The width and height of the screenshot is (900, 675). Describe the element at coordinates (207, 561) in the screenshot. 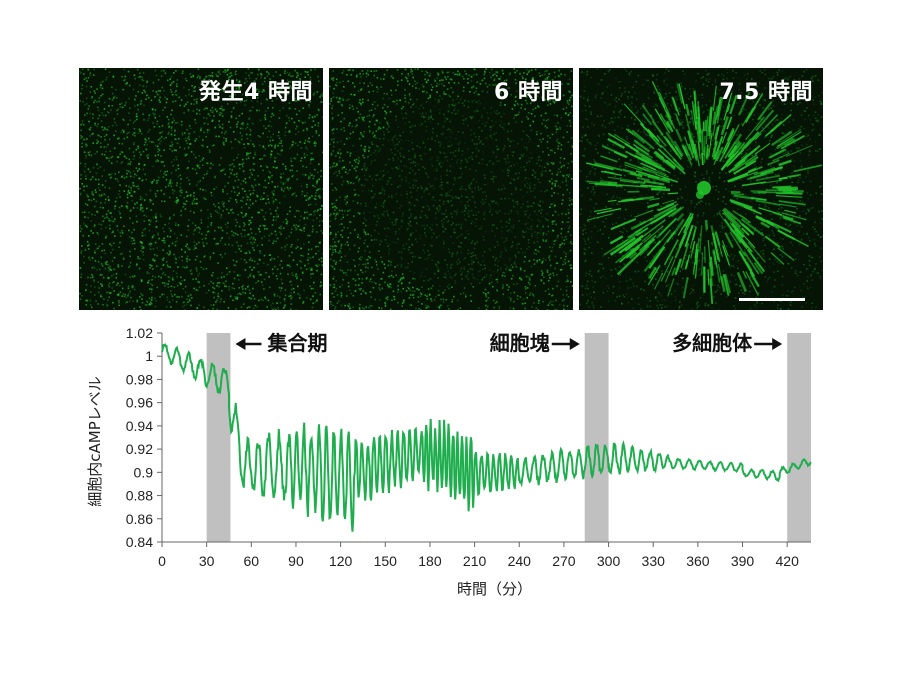

I see `x-tick-label: 30` at that location.